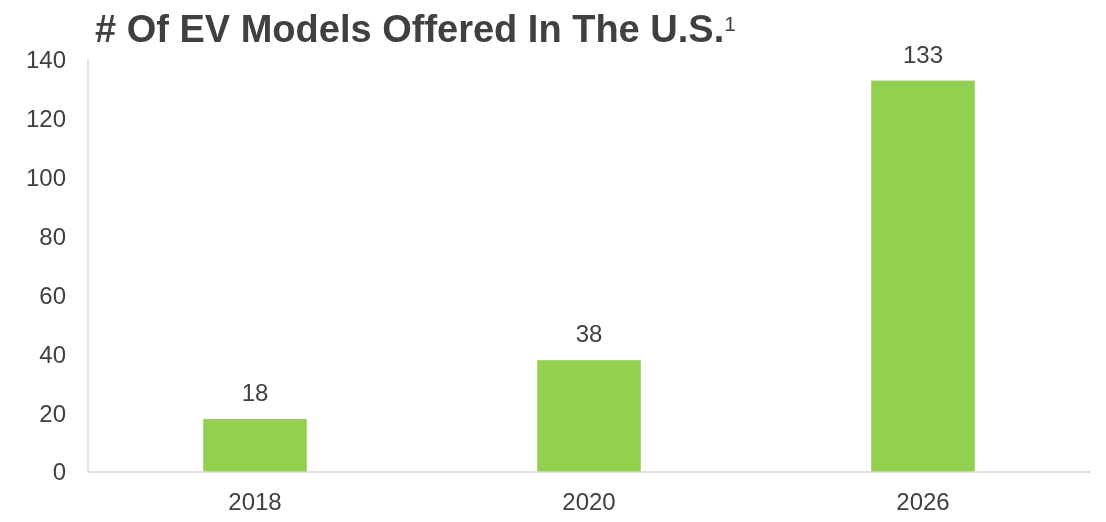 The image size is (1106, 522). What do you see at coordinates (415, 29) in the screenshot?
I see `chart-title: # Of EV Models Offered In The U.S.$^{1}$` at bounding box center [415, 29].